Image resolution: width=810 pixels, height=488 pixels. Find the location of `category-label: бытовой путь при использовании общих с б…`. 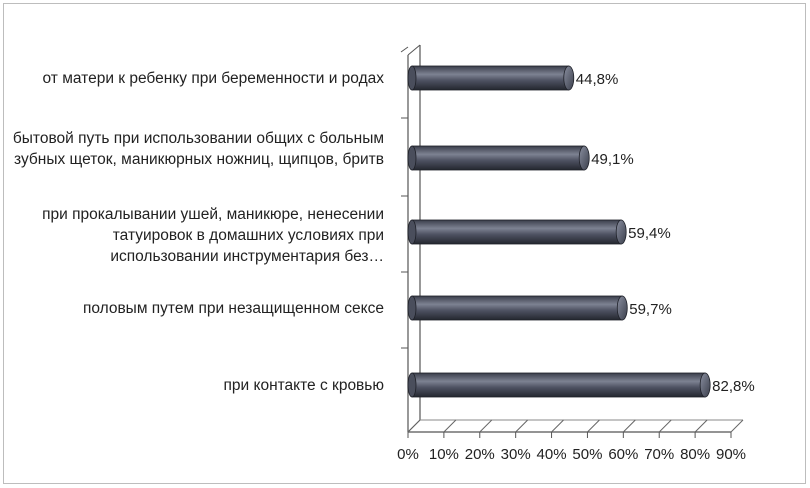

category-label: бытовой путь при использовании общих с б… is located at coordinates (198, 149).